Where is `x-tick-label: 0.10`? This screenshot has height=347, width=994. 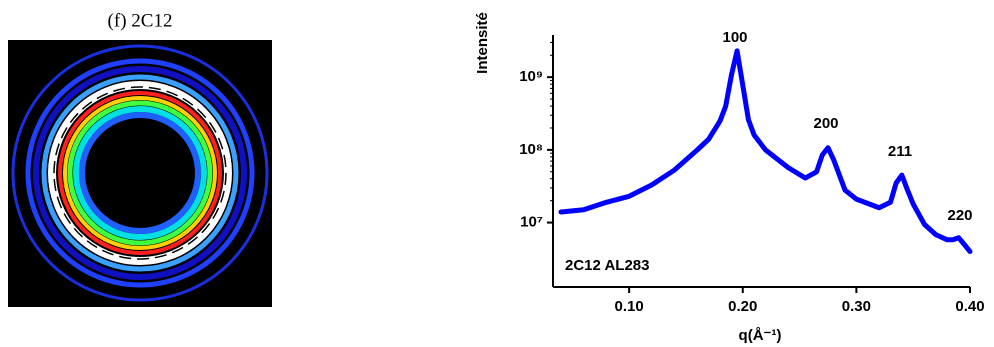
x-tick-label: 0.10 is located at coordinates (629, 306).